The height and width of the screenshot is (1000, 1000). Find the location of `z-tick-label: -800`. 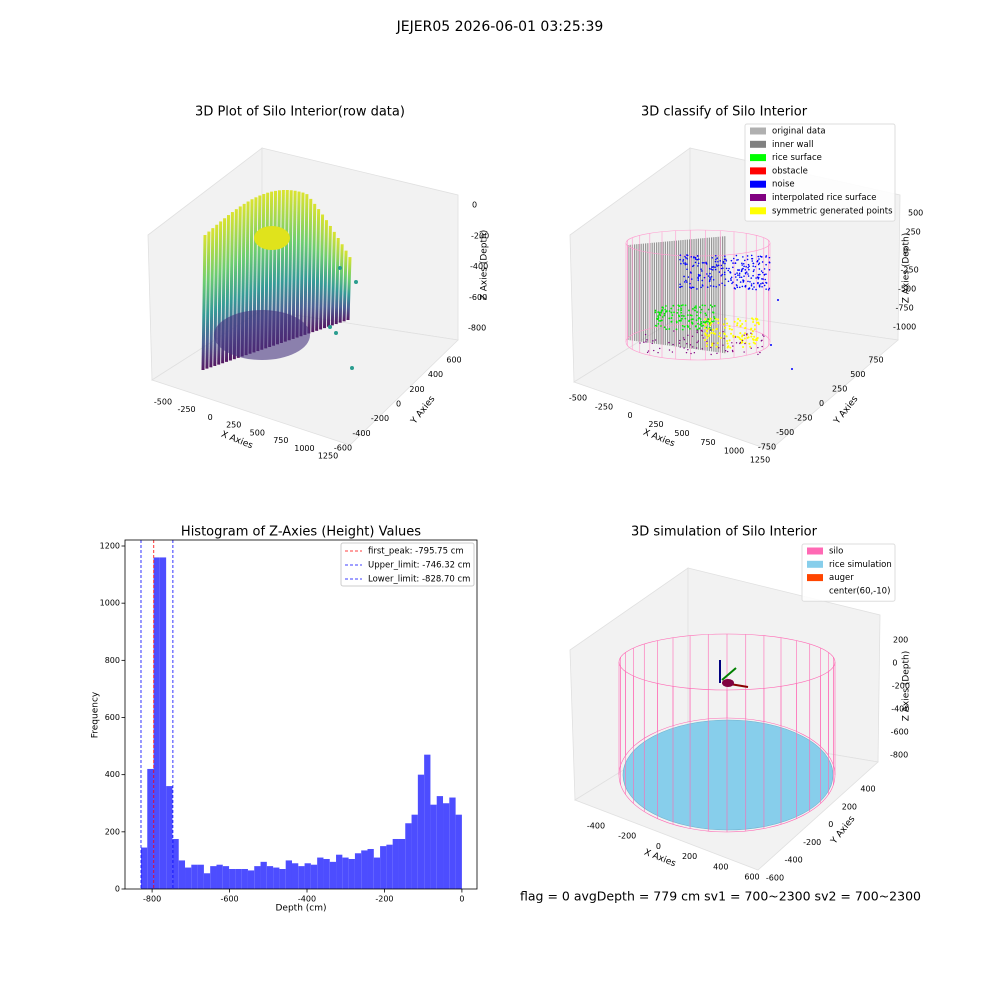

z-tick-label: -800 is located at coordinates (899, 755).